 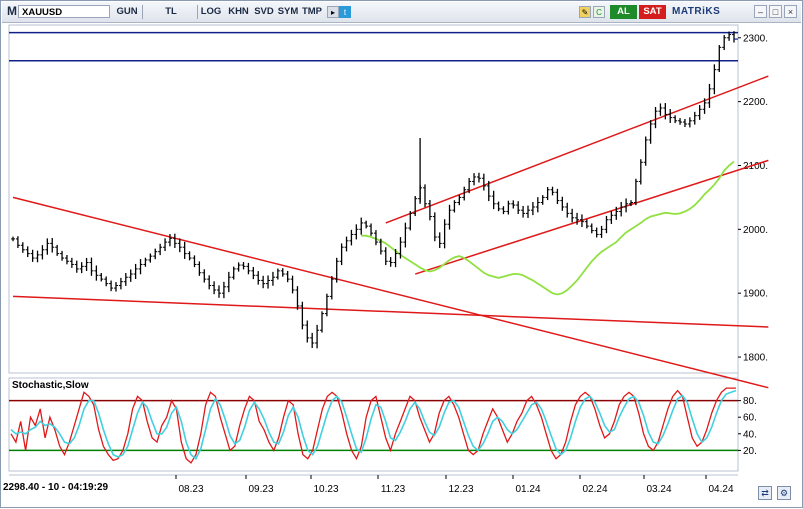 What do you see at coordinates (750, 418) in the screenshot?
I see `stochastic-axis-label: 60.` at bounding box center [750, 418].